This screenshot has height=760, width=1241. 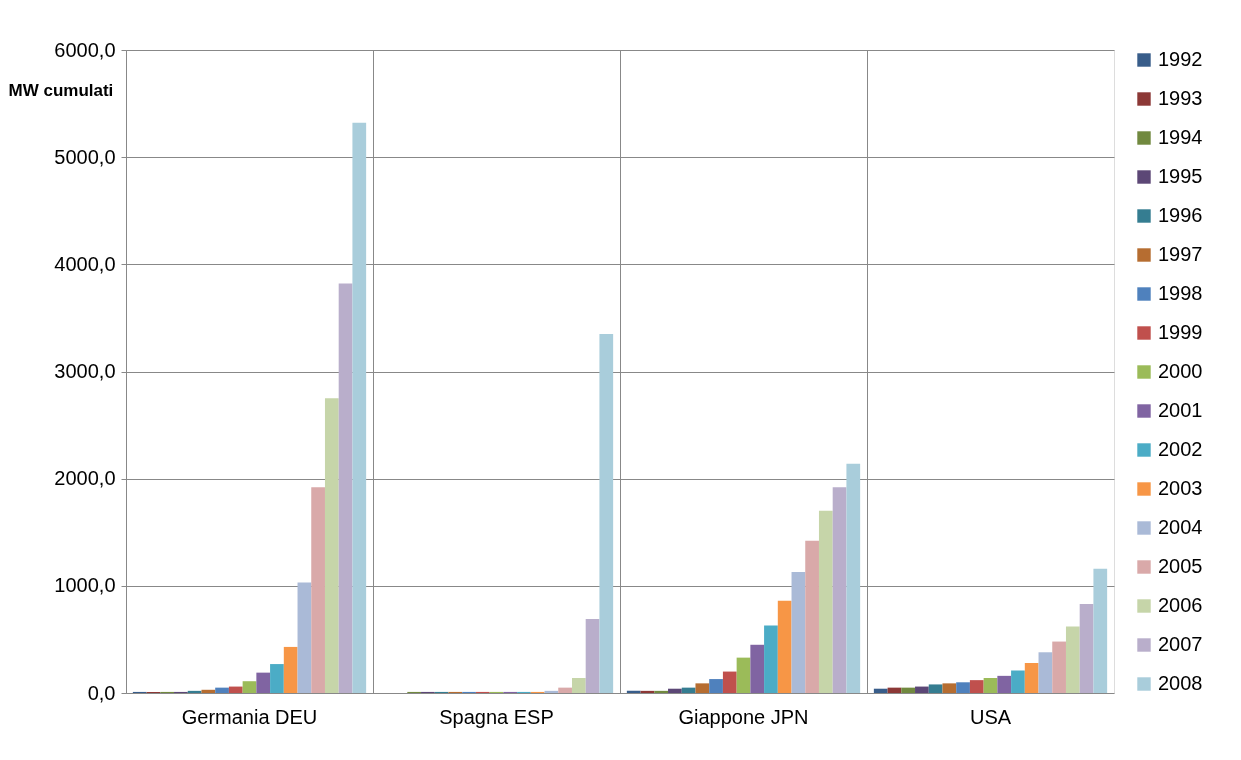 What do you see at coordinates (85, 49) in the screenshot?
I see `y-tick-label: 6000,0` at bounding box center [85, 49].